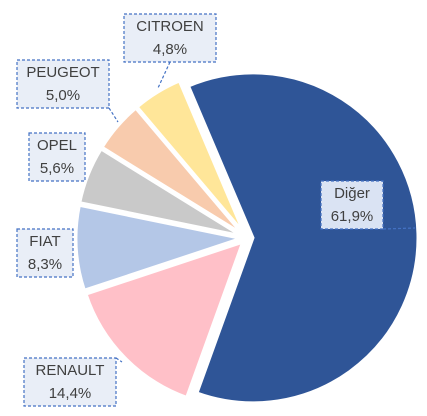 The image size is (427, 416). I want to click on value-label: 14,4%, so click(70, 393).